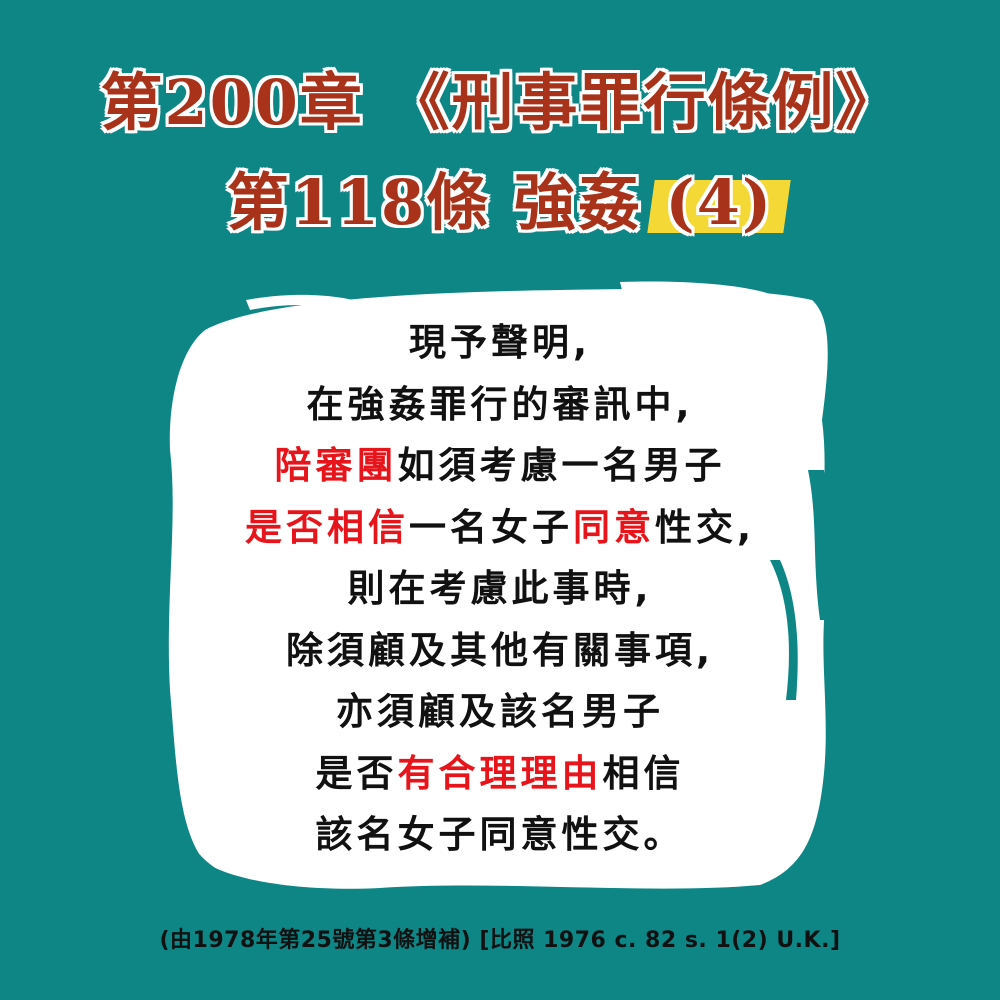 The width and height of the screenshot is (1000, 1000). I want to click on statement-line: 在強姦罪行的審訊中,, so click(500, 405).